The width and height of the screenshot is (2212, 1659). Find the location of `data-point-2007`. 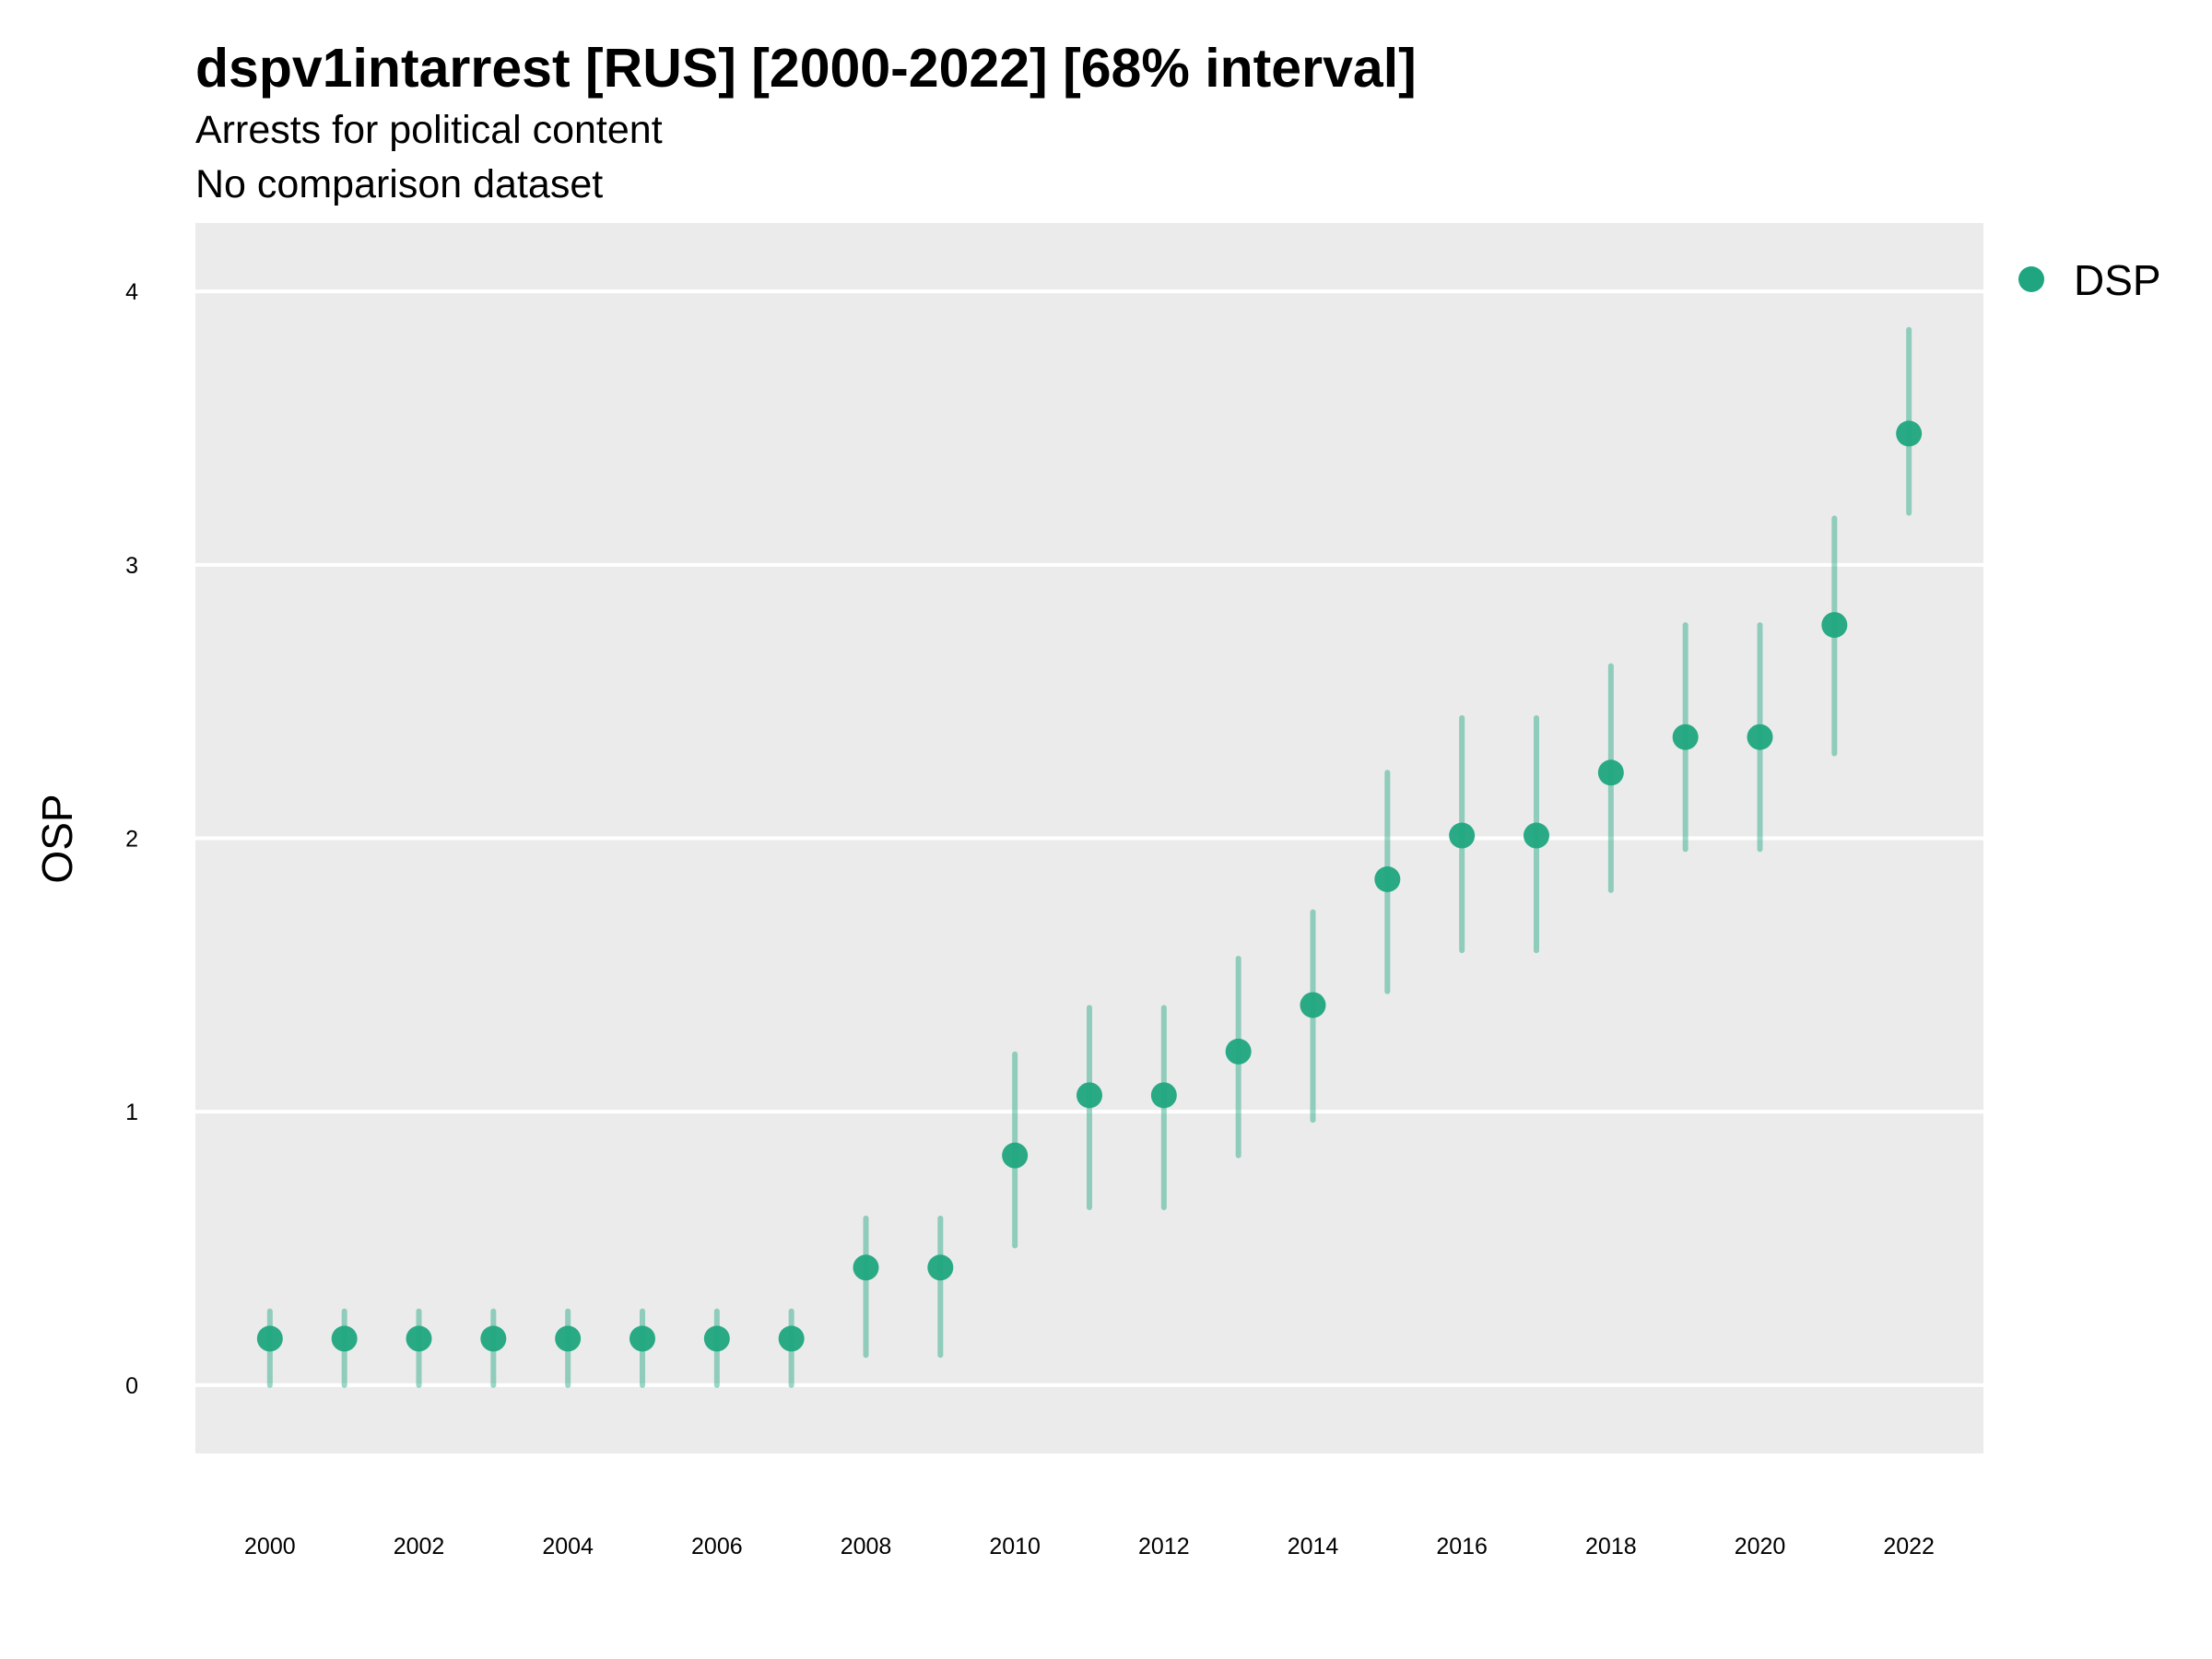

data-point-2007 is located at coordinates (791, 1338).